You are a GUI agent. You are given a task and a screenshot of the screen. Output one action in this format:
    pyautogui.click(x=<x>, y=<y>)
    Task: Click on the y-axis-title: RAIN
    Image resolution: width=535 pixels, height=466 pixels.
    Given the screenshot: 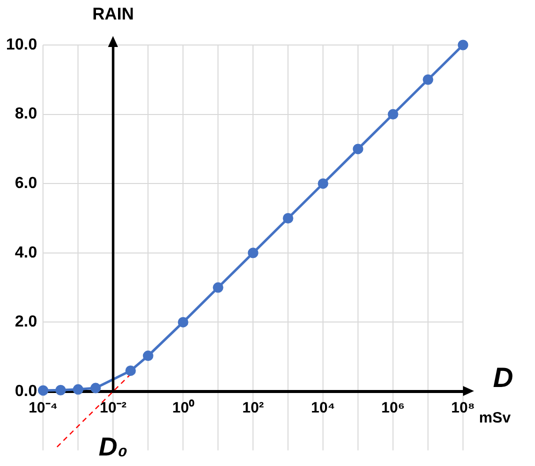 What is the action you would take?
    pyautogui.click(x=113, y=14)
    